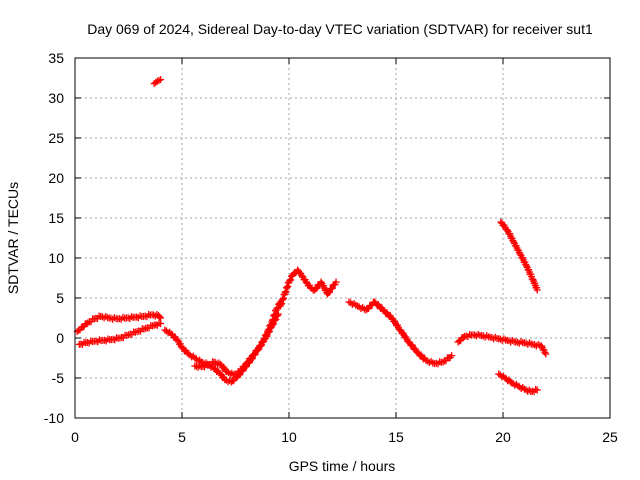 This screenshot has width=640, height=480. What do you see at coordinates (56, 58) in the screenshot?
I see `y-tick-label: 35` at bounding box center [56, 58].